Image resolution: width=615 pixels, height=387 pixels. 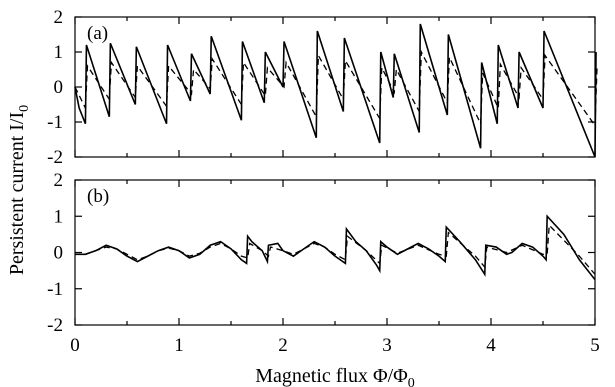 What do you see at coordinates (97, 33) in the screenshot?
I see `panel-label: (a)` at bounding box center [97, 33].